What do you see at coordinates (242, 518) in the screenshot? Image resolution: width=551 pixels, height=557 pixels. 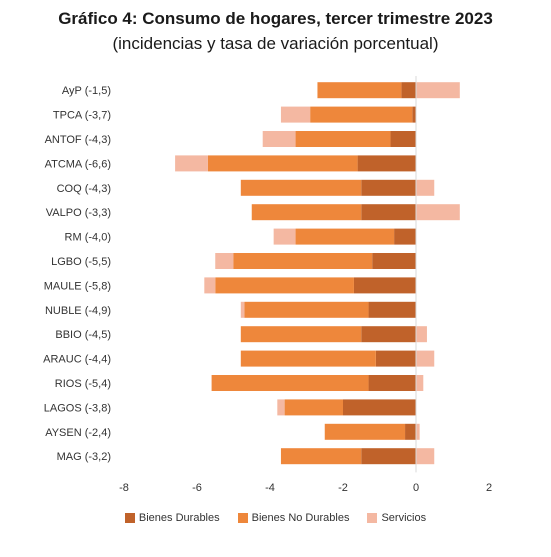 I see `legend-swatch-no-durables` at bounding box center [242, 518].